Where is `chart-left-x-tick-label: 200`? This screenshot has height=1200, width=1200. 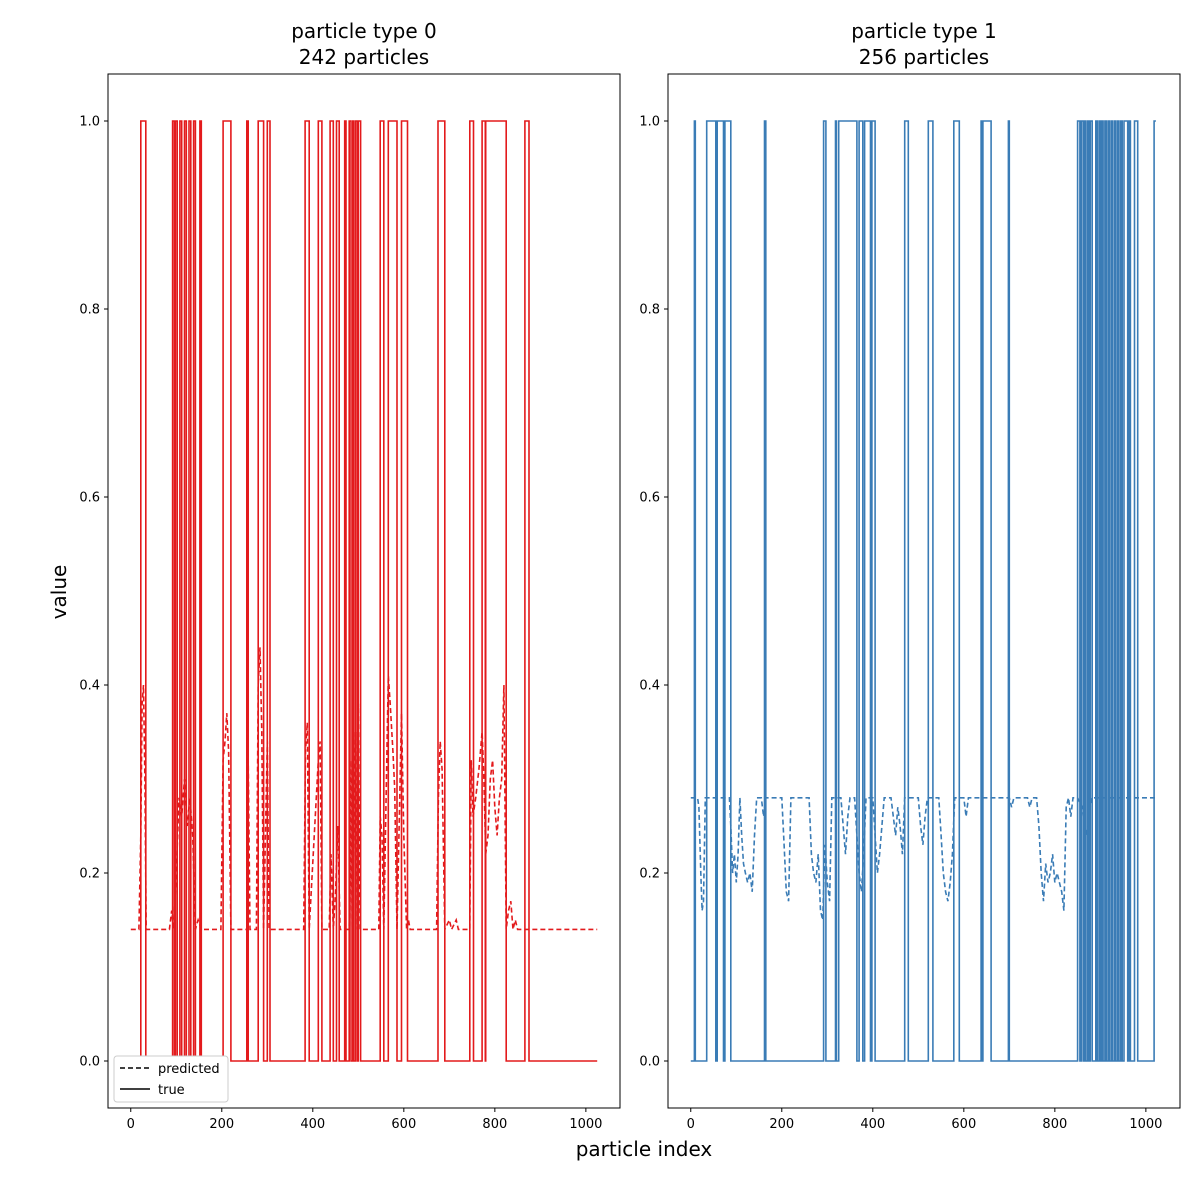
chart-left-x-tick-label: 200 is located at coordinates (221, 1124).